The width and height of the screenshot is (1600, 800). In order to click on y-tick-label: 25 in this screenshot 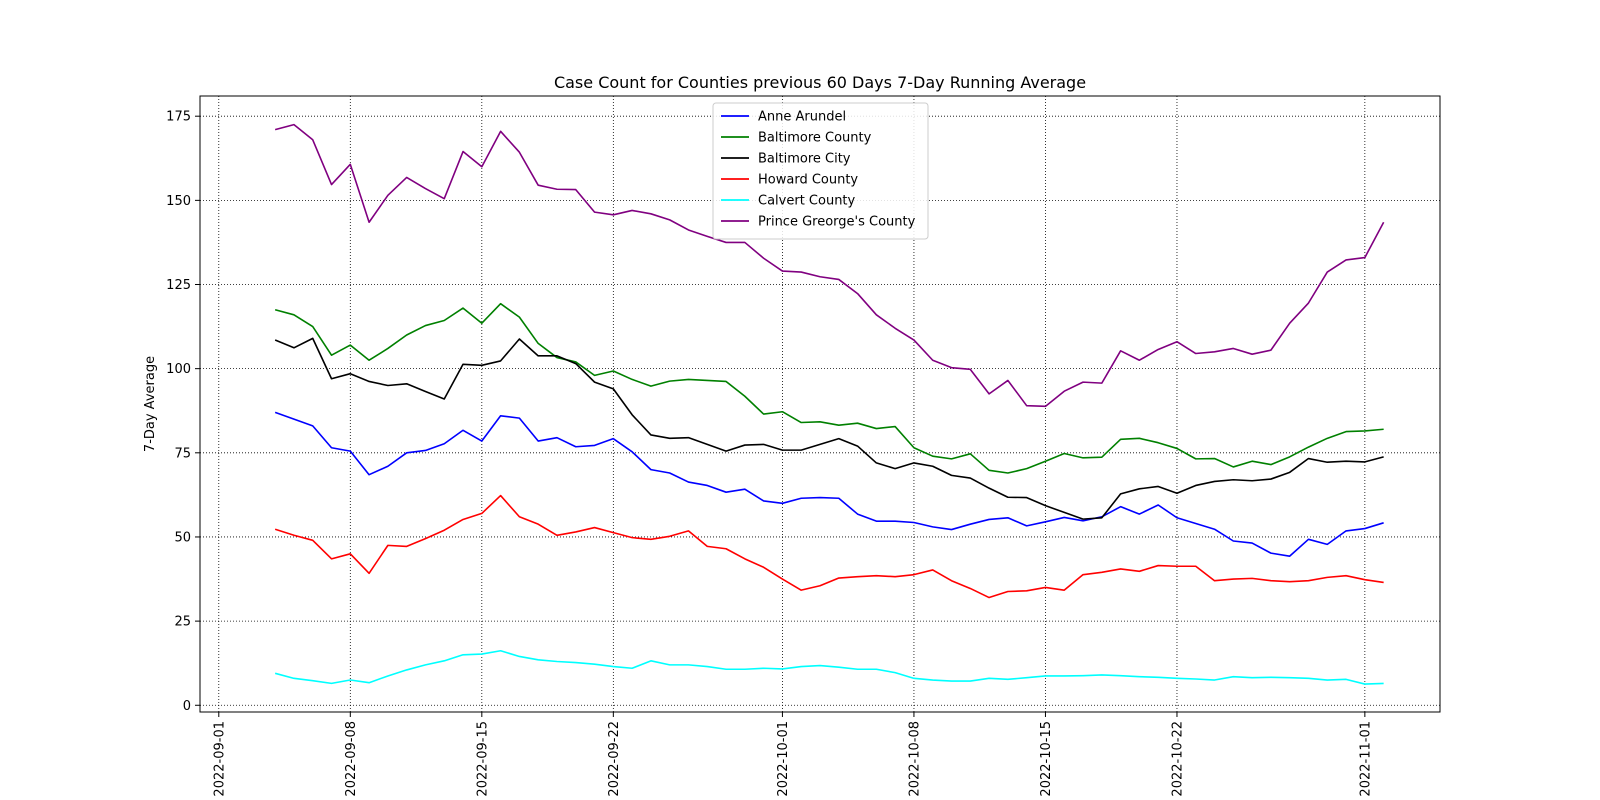, I will do `click(182, 622)`.